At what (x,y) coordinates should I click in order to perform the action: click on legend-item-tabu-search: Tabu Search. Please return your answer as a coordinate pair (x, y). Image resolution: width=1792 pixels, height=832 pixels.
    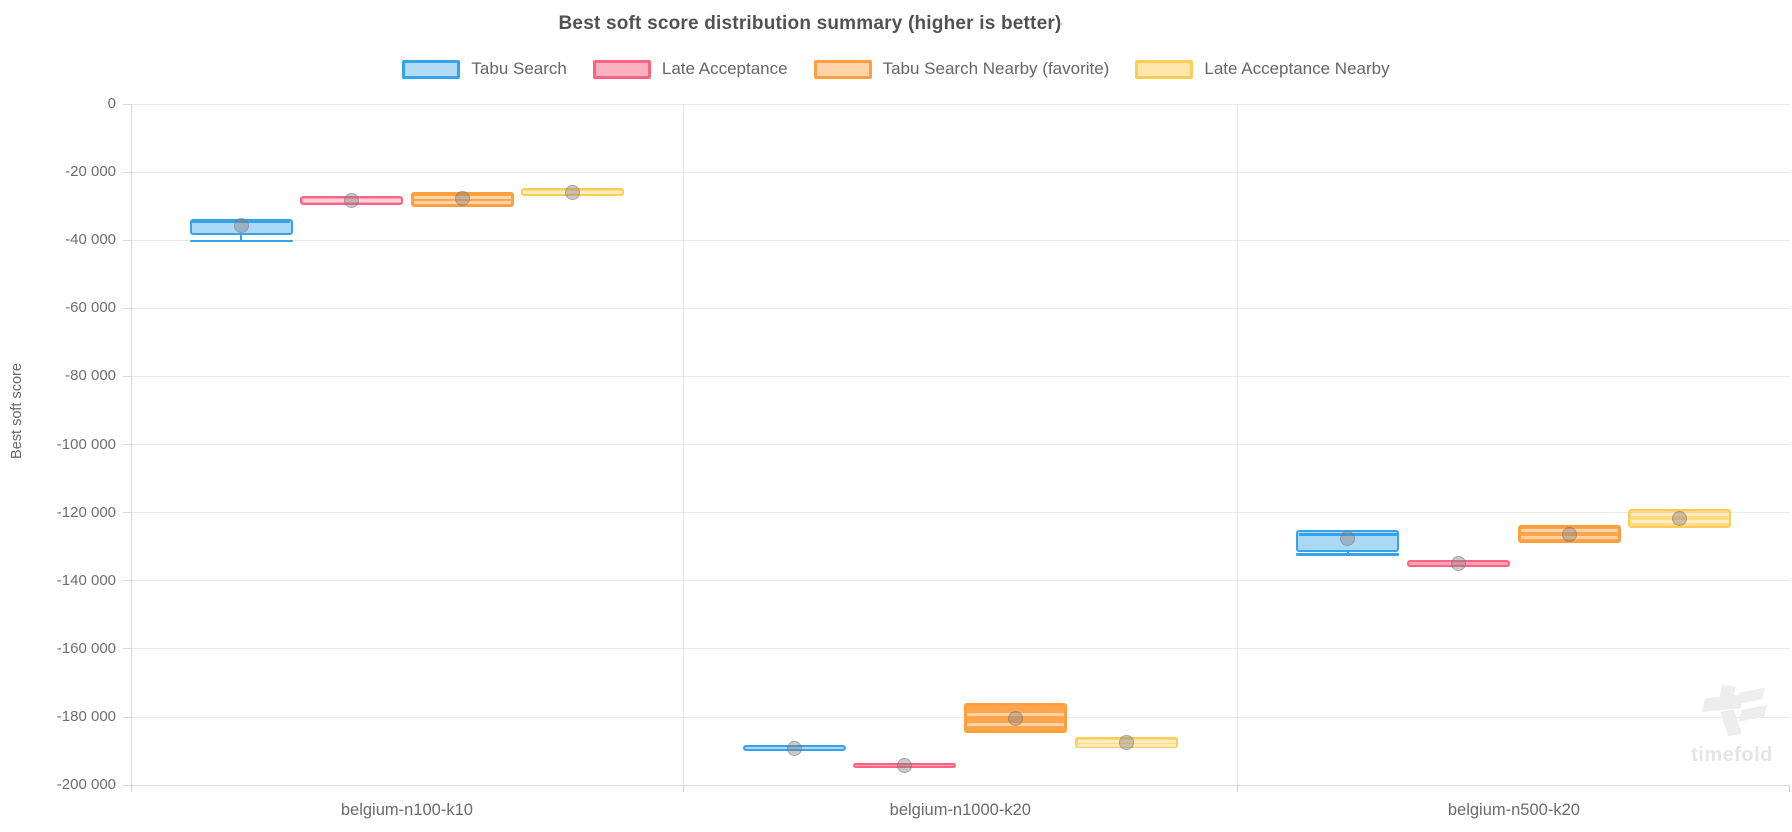
    Looking at the image, I should click on (484, 69).